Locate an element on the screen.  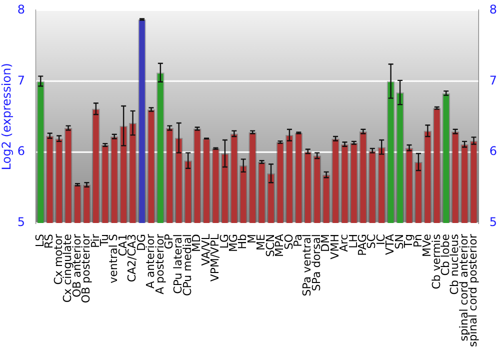
y2-tick-label: 8 is located at coordinates (493, 9).